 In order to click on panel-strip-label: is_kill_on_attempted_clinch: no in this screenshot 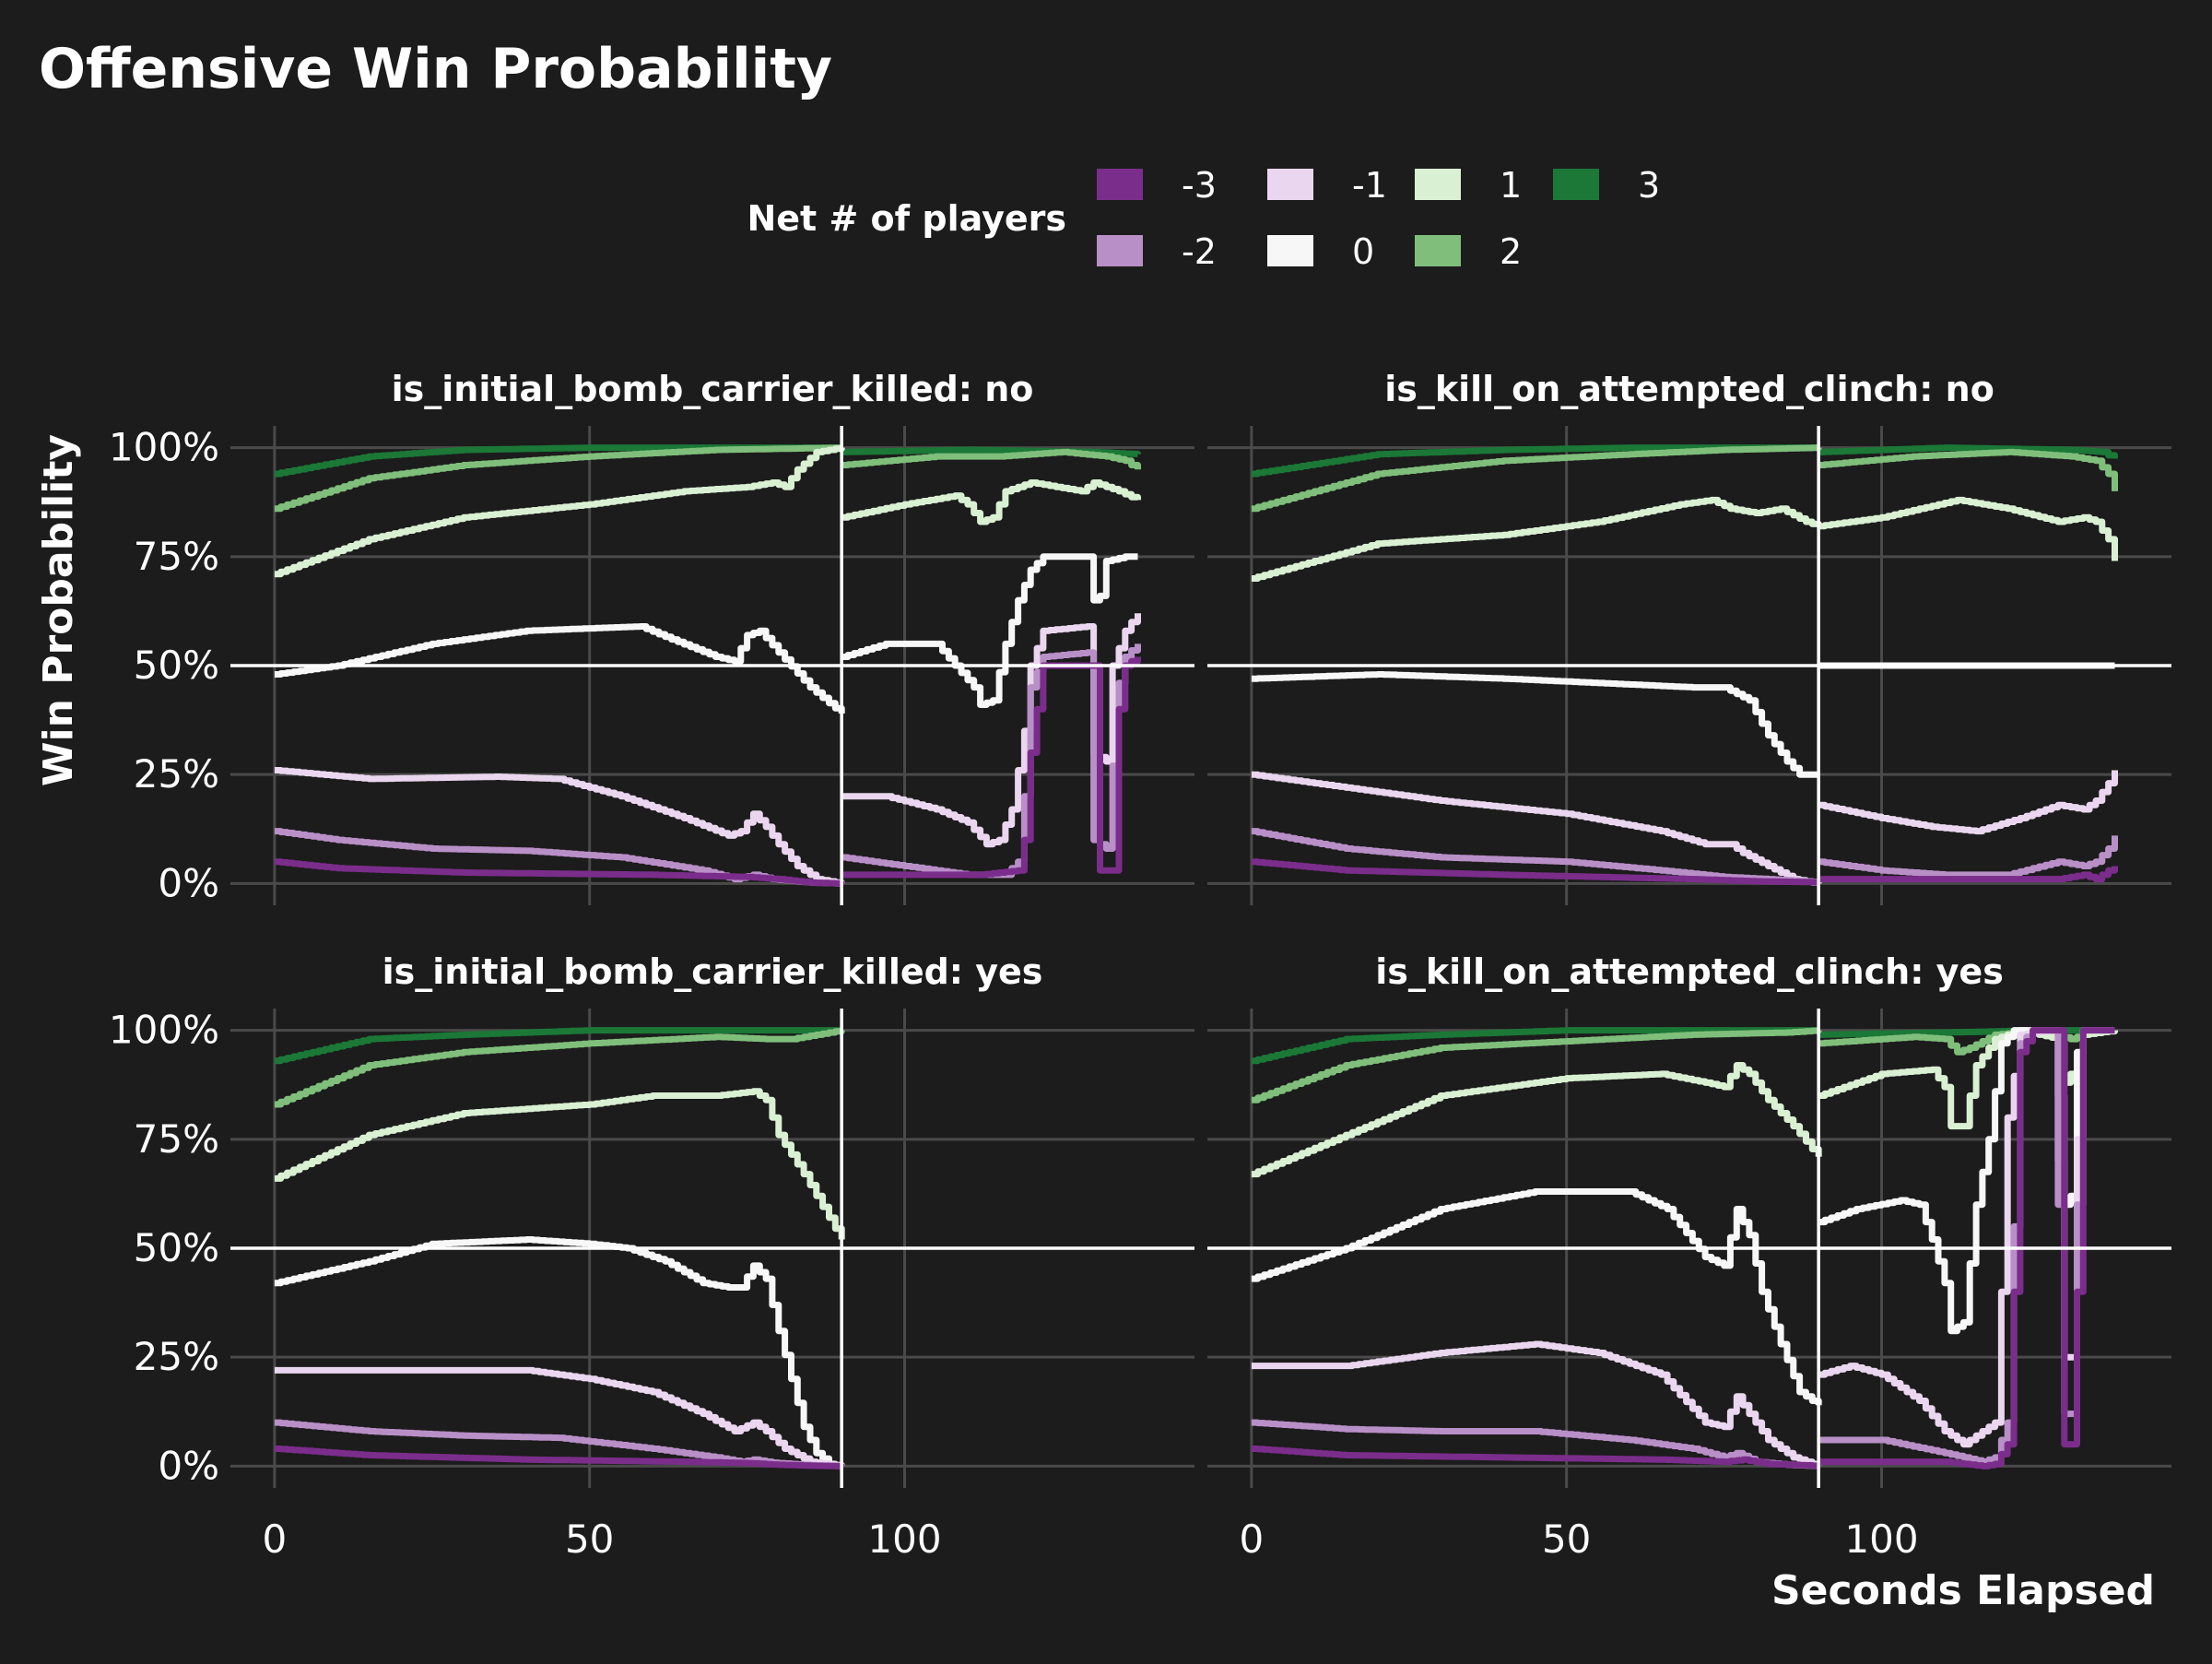, I will do `click(1689, 389)`.